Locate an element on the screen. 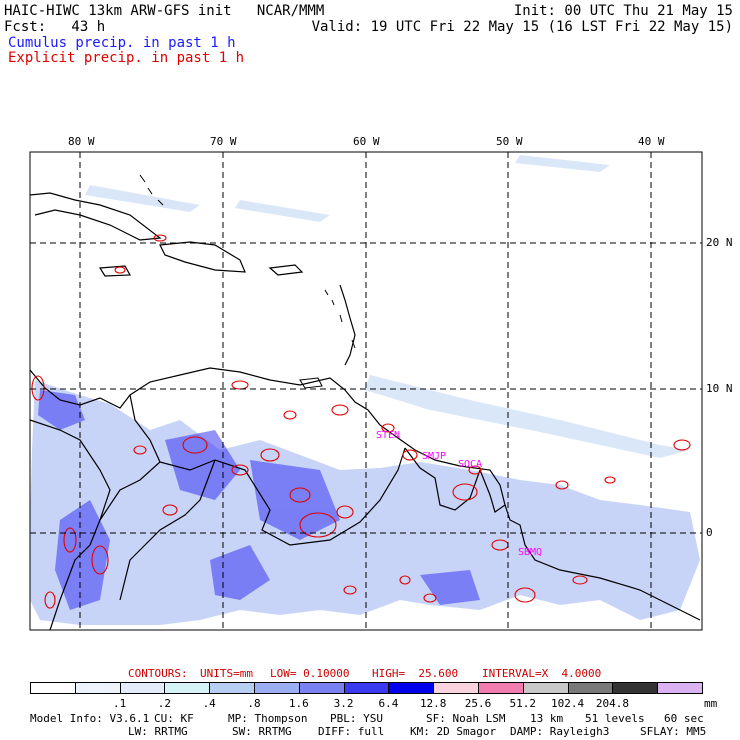  footer-sw: SW: RRTMG is located at coordinates (262, 731).